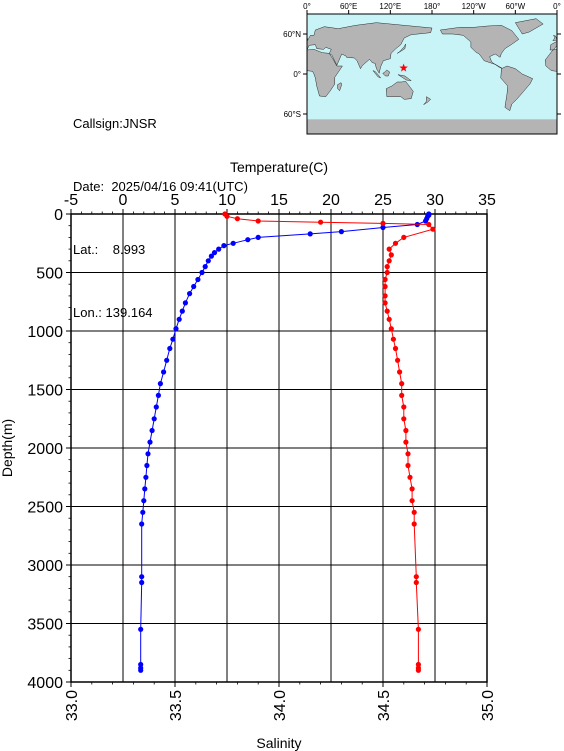  I want to click on madagascar-land, so click(339, 87).